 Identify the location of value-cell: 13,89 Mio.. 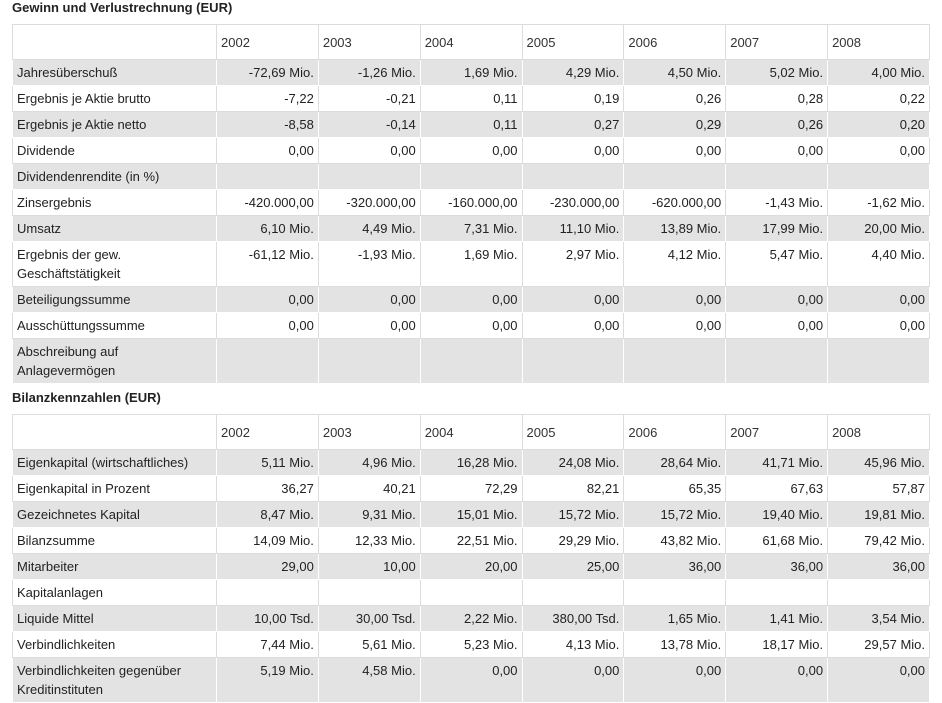
(675, 228).